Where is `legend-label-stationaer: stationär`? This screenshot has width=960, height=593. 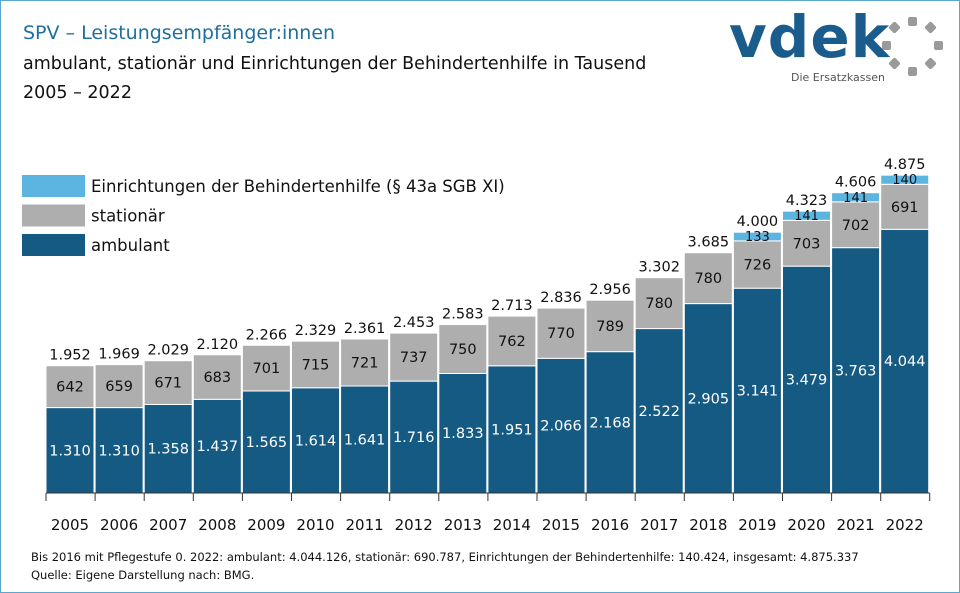
legend-label-stationaer: stationär is located at coordinates (128, 216).